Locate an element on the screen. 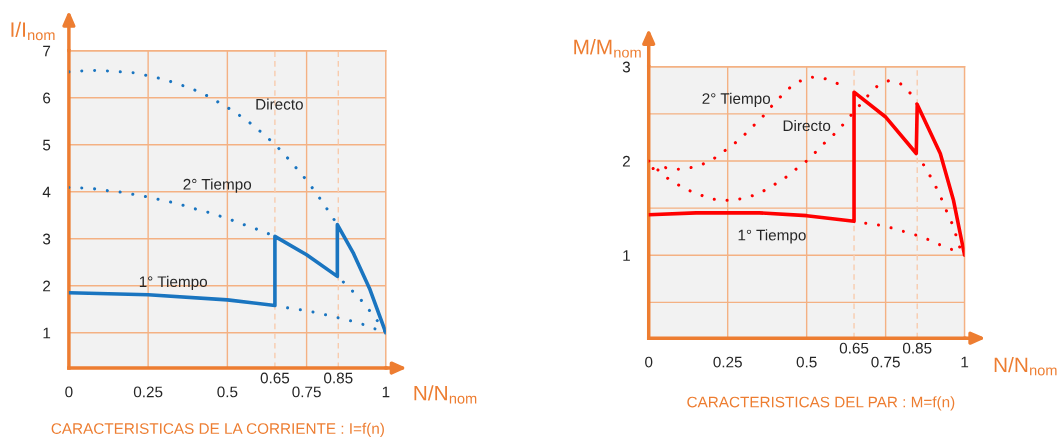  y-axis-title: M/M$_{nom}$ is located at coordinates (607, 48).